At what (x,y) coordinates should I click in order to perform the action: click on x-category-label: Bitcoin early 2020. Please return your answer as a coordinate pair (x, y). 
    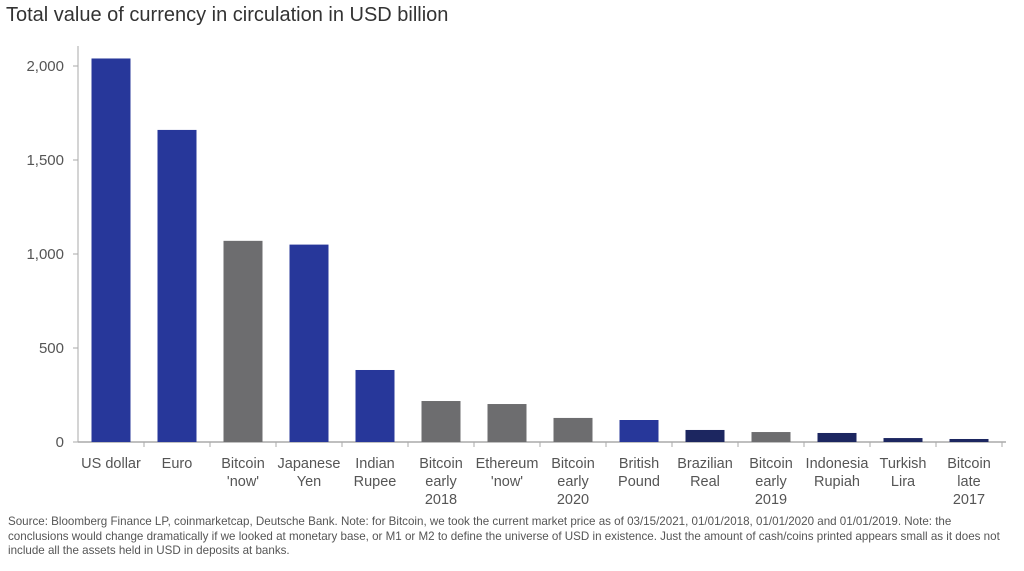
    Looking at the image, I should click on (573, 482).